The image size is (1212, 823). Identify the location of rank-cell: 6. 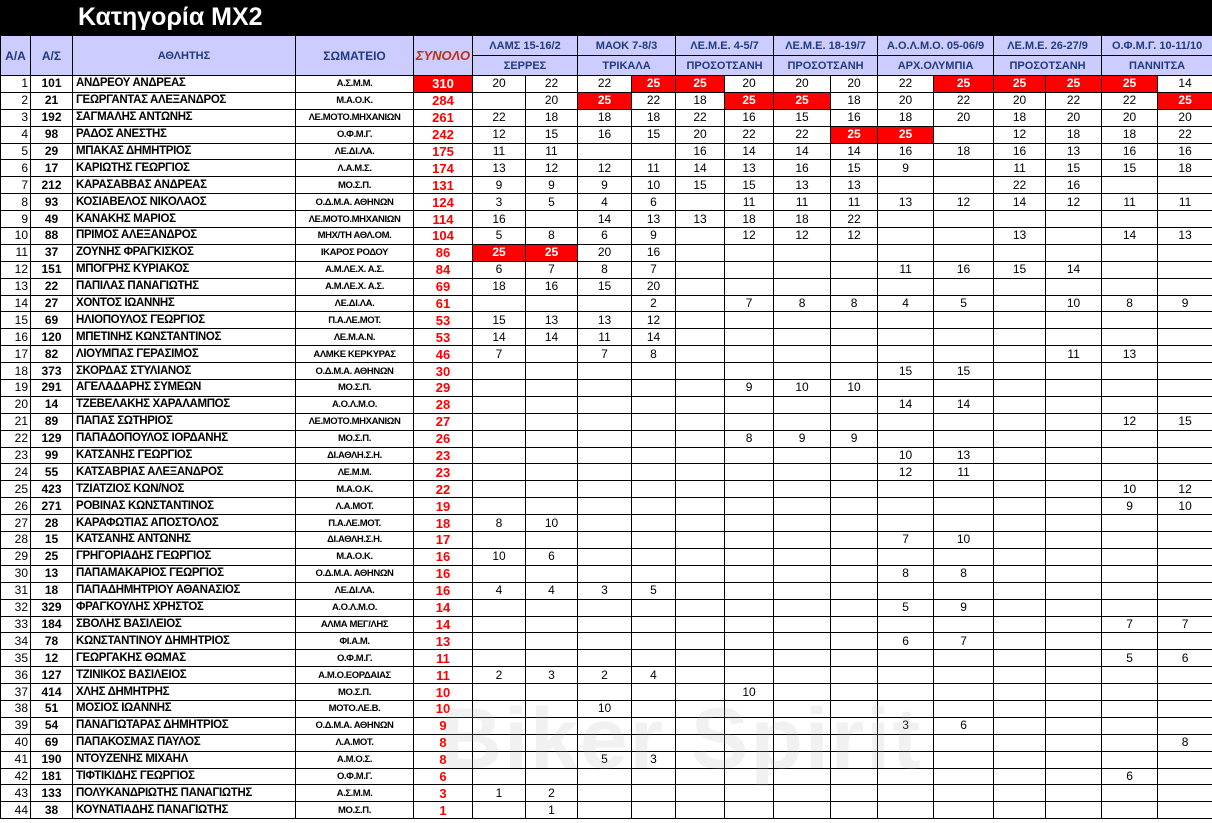
(15, 168).